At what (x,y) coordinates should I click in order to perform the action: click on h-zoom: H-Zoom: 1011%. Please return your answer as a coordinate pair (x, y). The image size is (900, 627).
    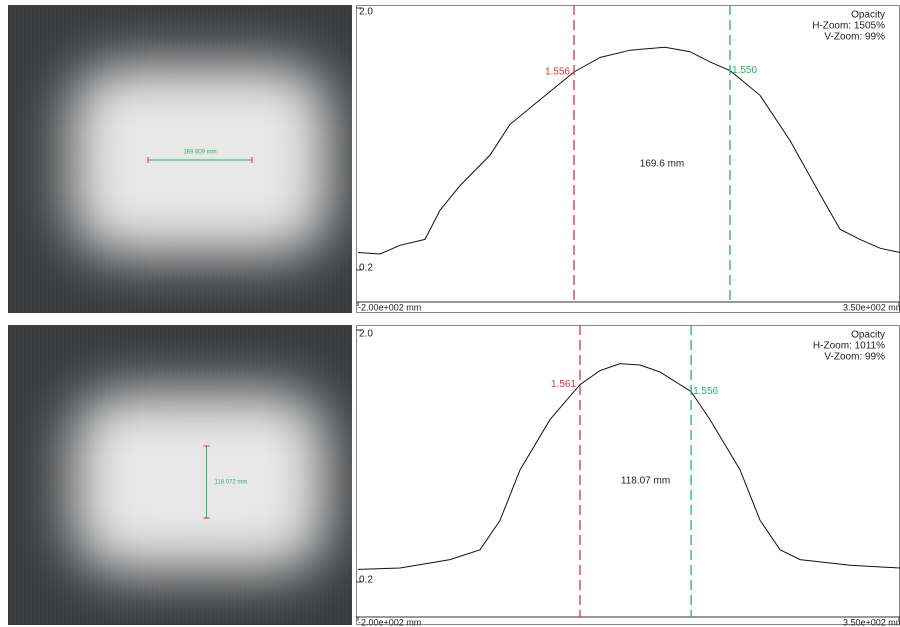
    Looking at the image, I should click on (849, 346).